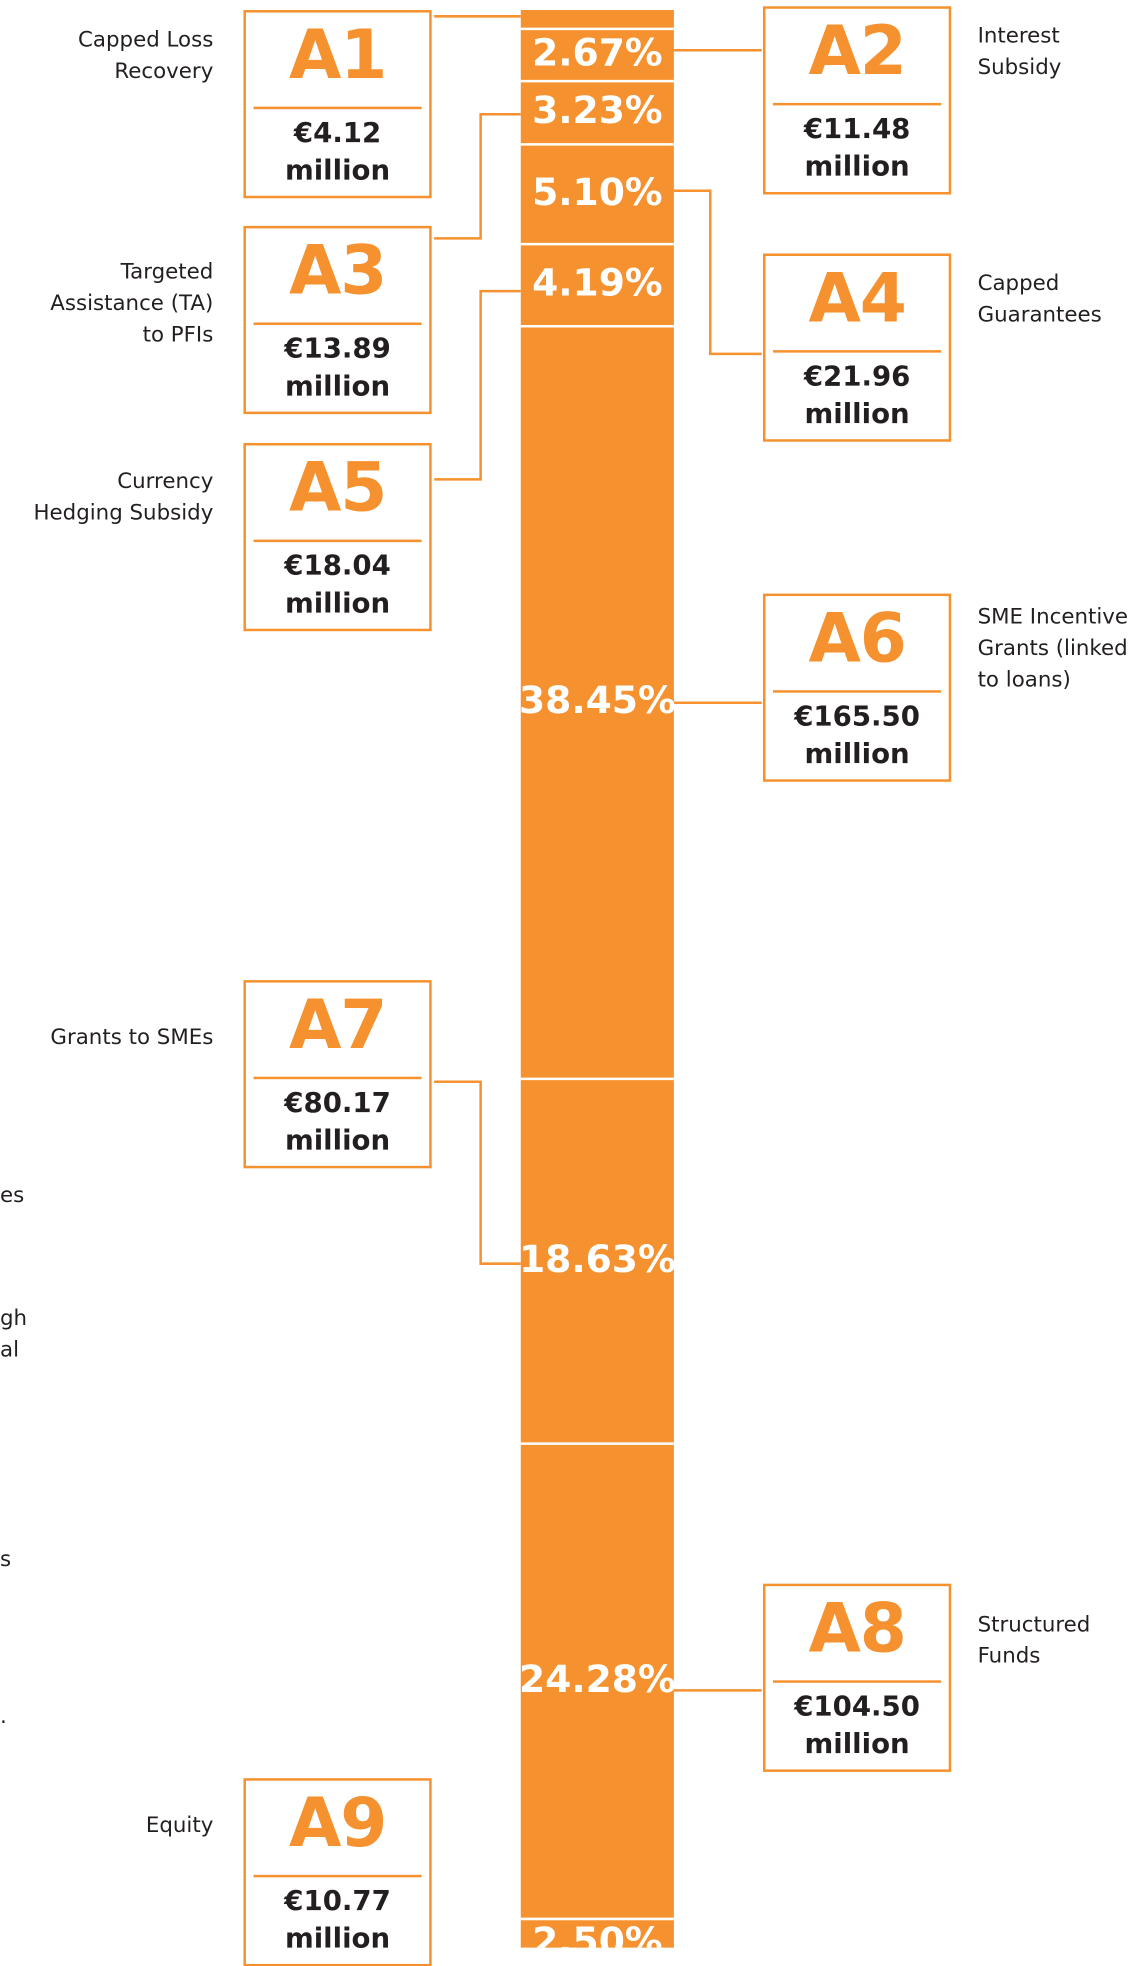 The image size is (1142, 1966). I want to click on item-code: A7, so click(338, 1025).